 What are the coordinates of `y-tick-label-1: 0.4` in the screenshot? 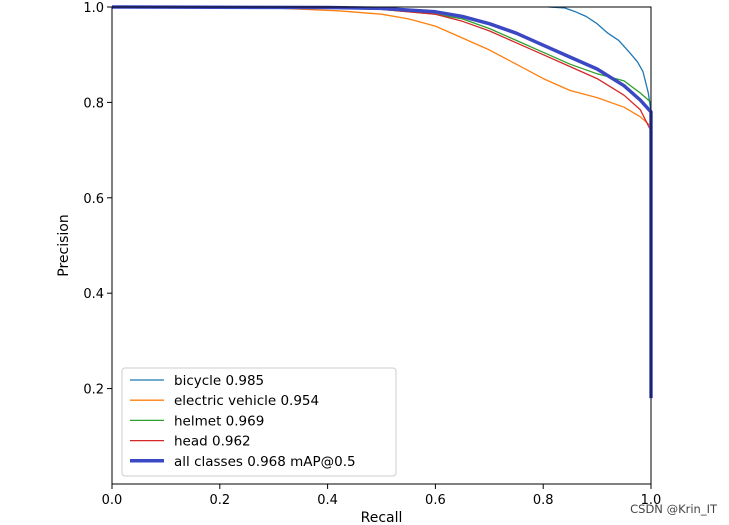 It's located at (93, 294).